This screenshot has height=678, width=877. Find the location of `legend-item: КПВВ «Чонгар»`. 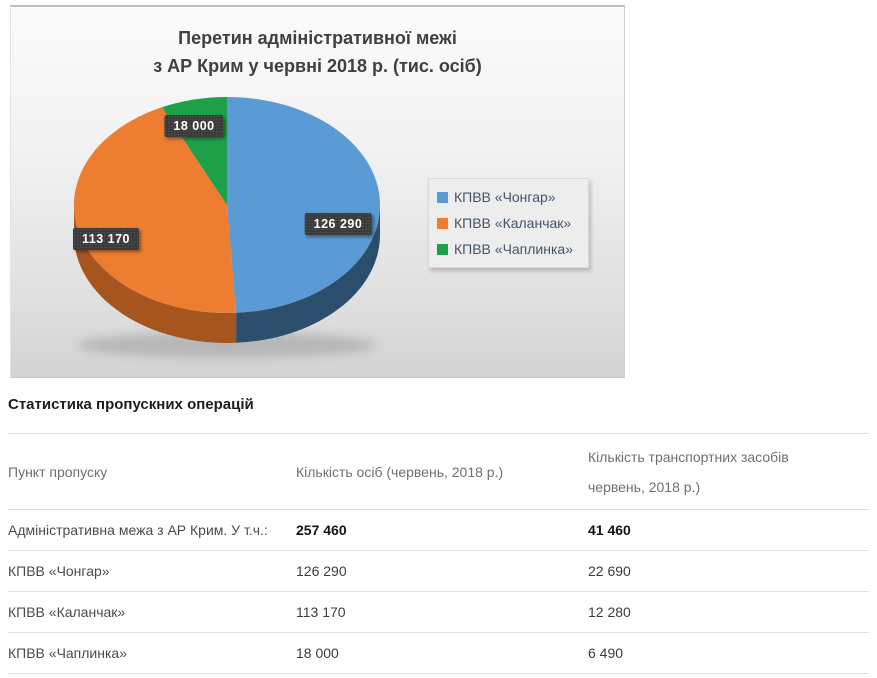

legend-item: КПВВ «Чонгар» is located at coordinates (508, 197).